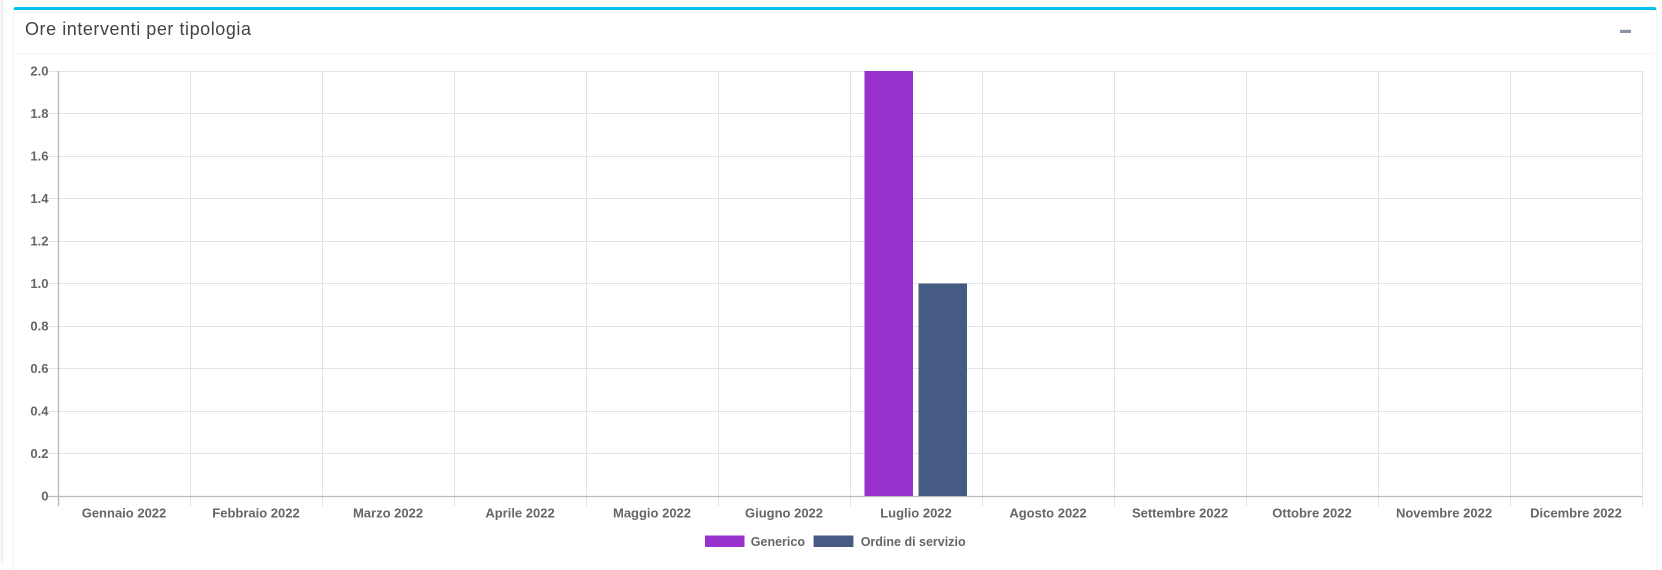 This screenshot has width=1662, height=570. What do you see at coordinates (39, 453) in the screenshot?
I see `svg-text: 0.2` at bounding box center [39, 453].